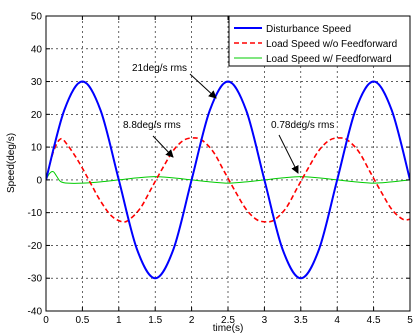 This screenshot has height=334, width=416. What do you see at coordinates (39, 180) in the screenshot?
I see `y-tick-label: 0` at bounding box center [39, 180].